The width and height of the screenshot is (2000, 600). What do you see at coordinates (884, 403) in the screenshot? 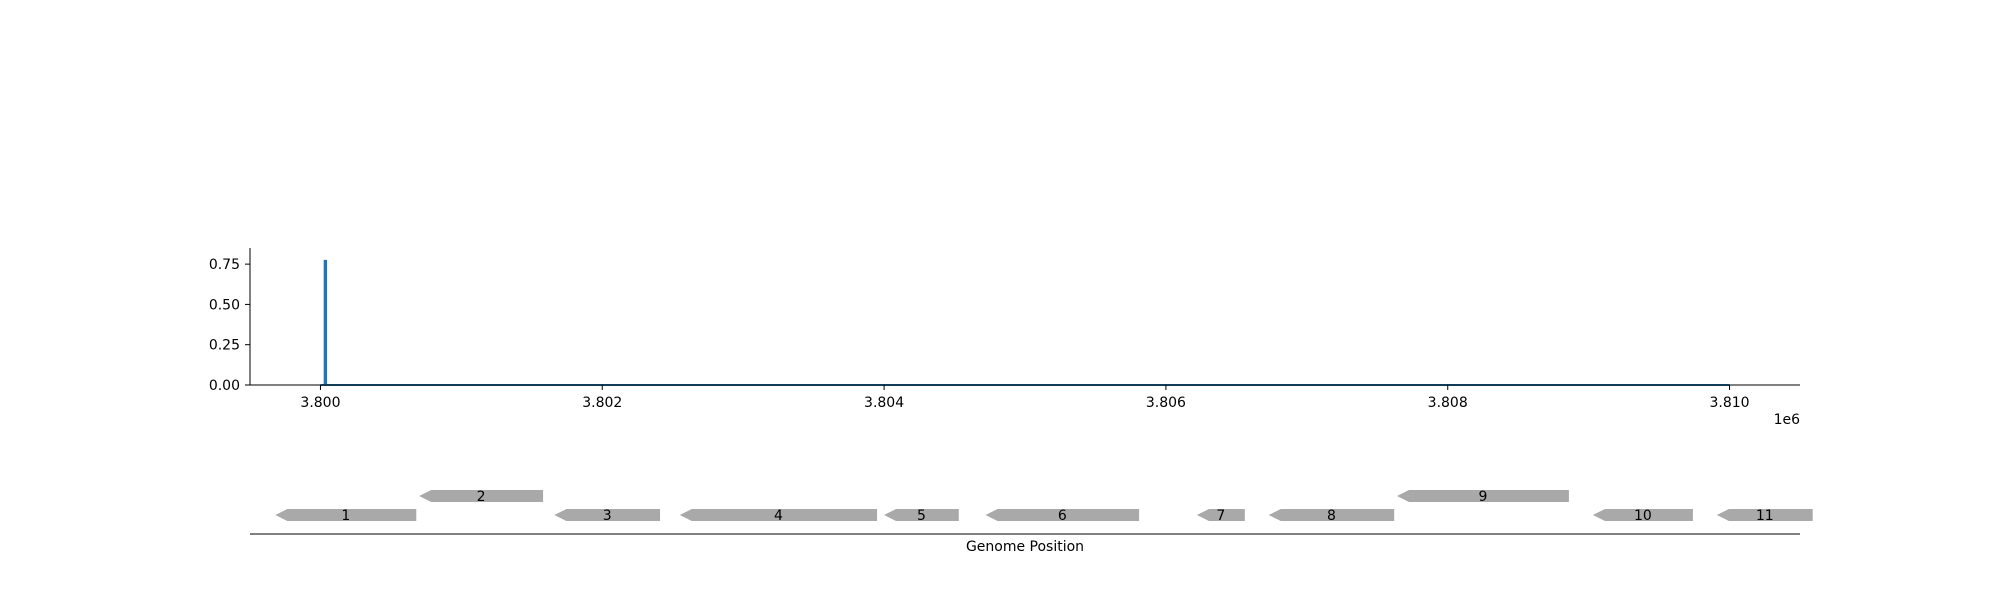
I see `x-tick-label: 3.804` at bounding box center [884, 403].